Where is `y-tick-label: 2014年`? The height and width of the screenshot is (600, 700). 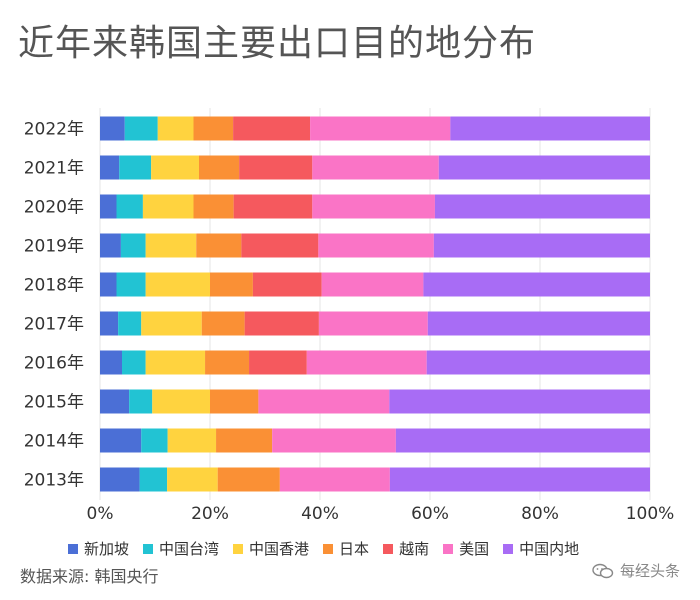 y-tick-label: 2014年 is located at coordinates (54, 442).